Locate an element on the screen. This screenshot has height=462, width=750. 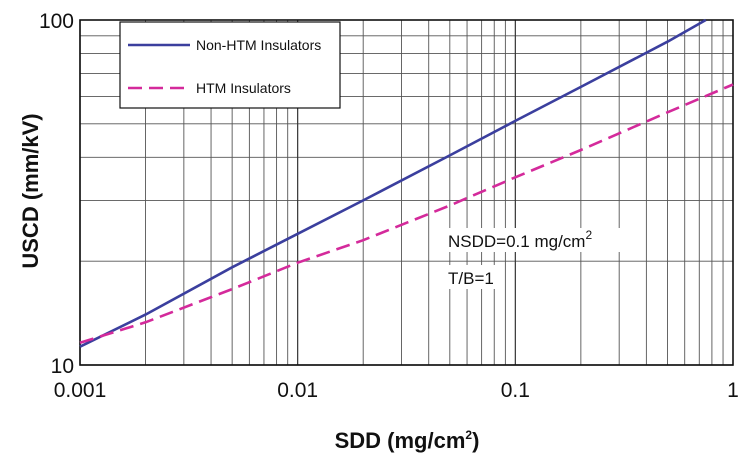
legend: Non-HTM Insulators HTM Insulators is located at coordinates (230, 65).